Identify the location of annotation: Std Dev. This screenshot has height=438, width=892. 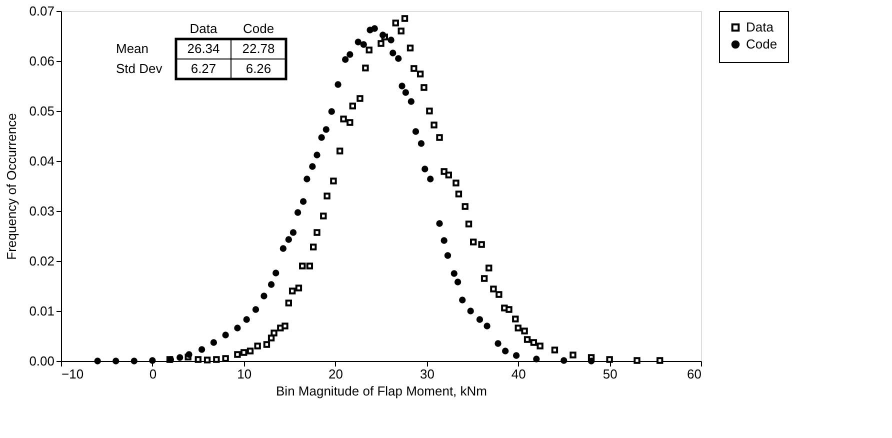
(139, 68).